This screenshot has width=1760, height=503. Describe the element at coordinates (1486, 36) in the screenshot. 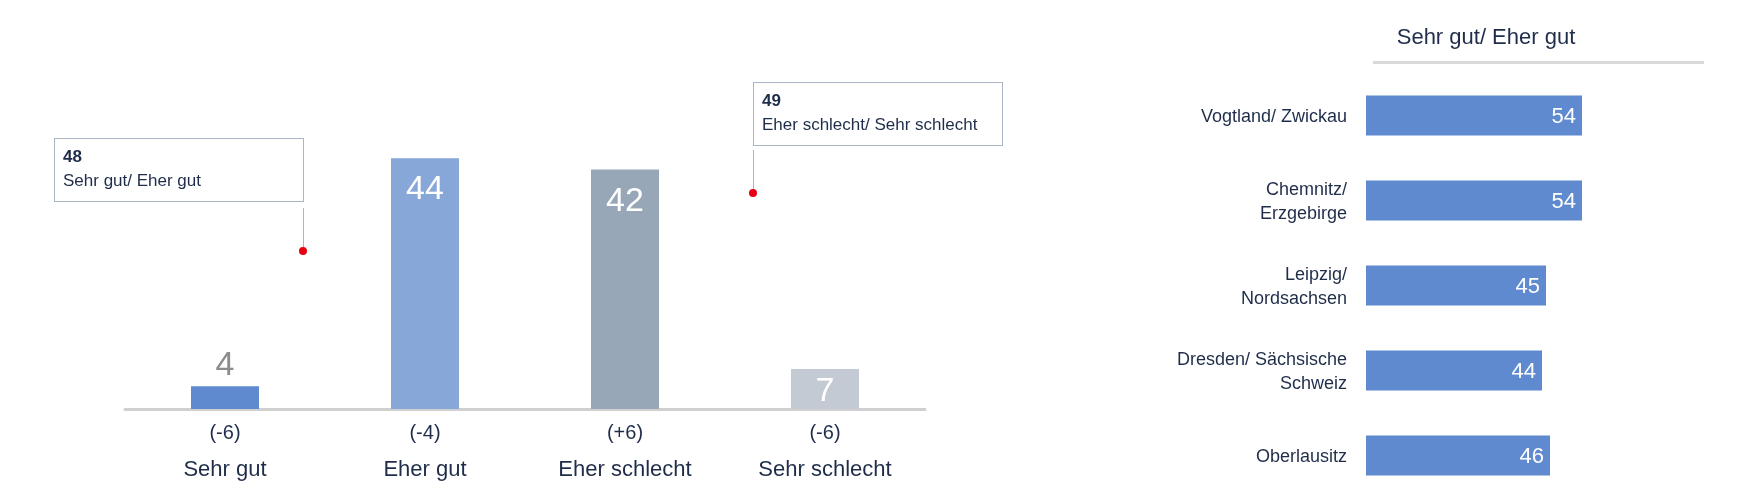

I see `chart-title: Sehr gut/ Eher gut` at that location.